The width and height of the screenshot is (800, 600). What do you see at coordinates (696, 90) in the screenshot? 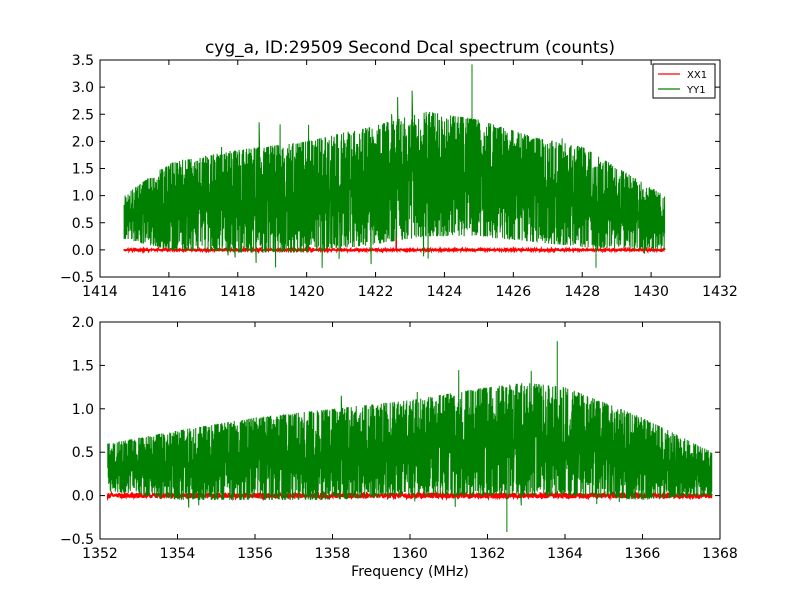
I see `legend-label-yy1: YY1` at bounding box center [696, 90].